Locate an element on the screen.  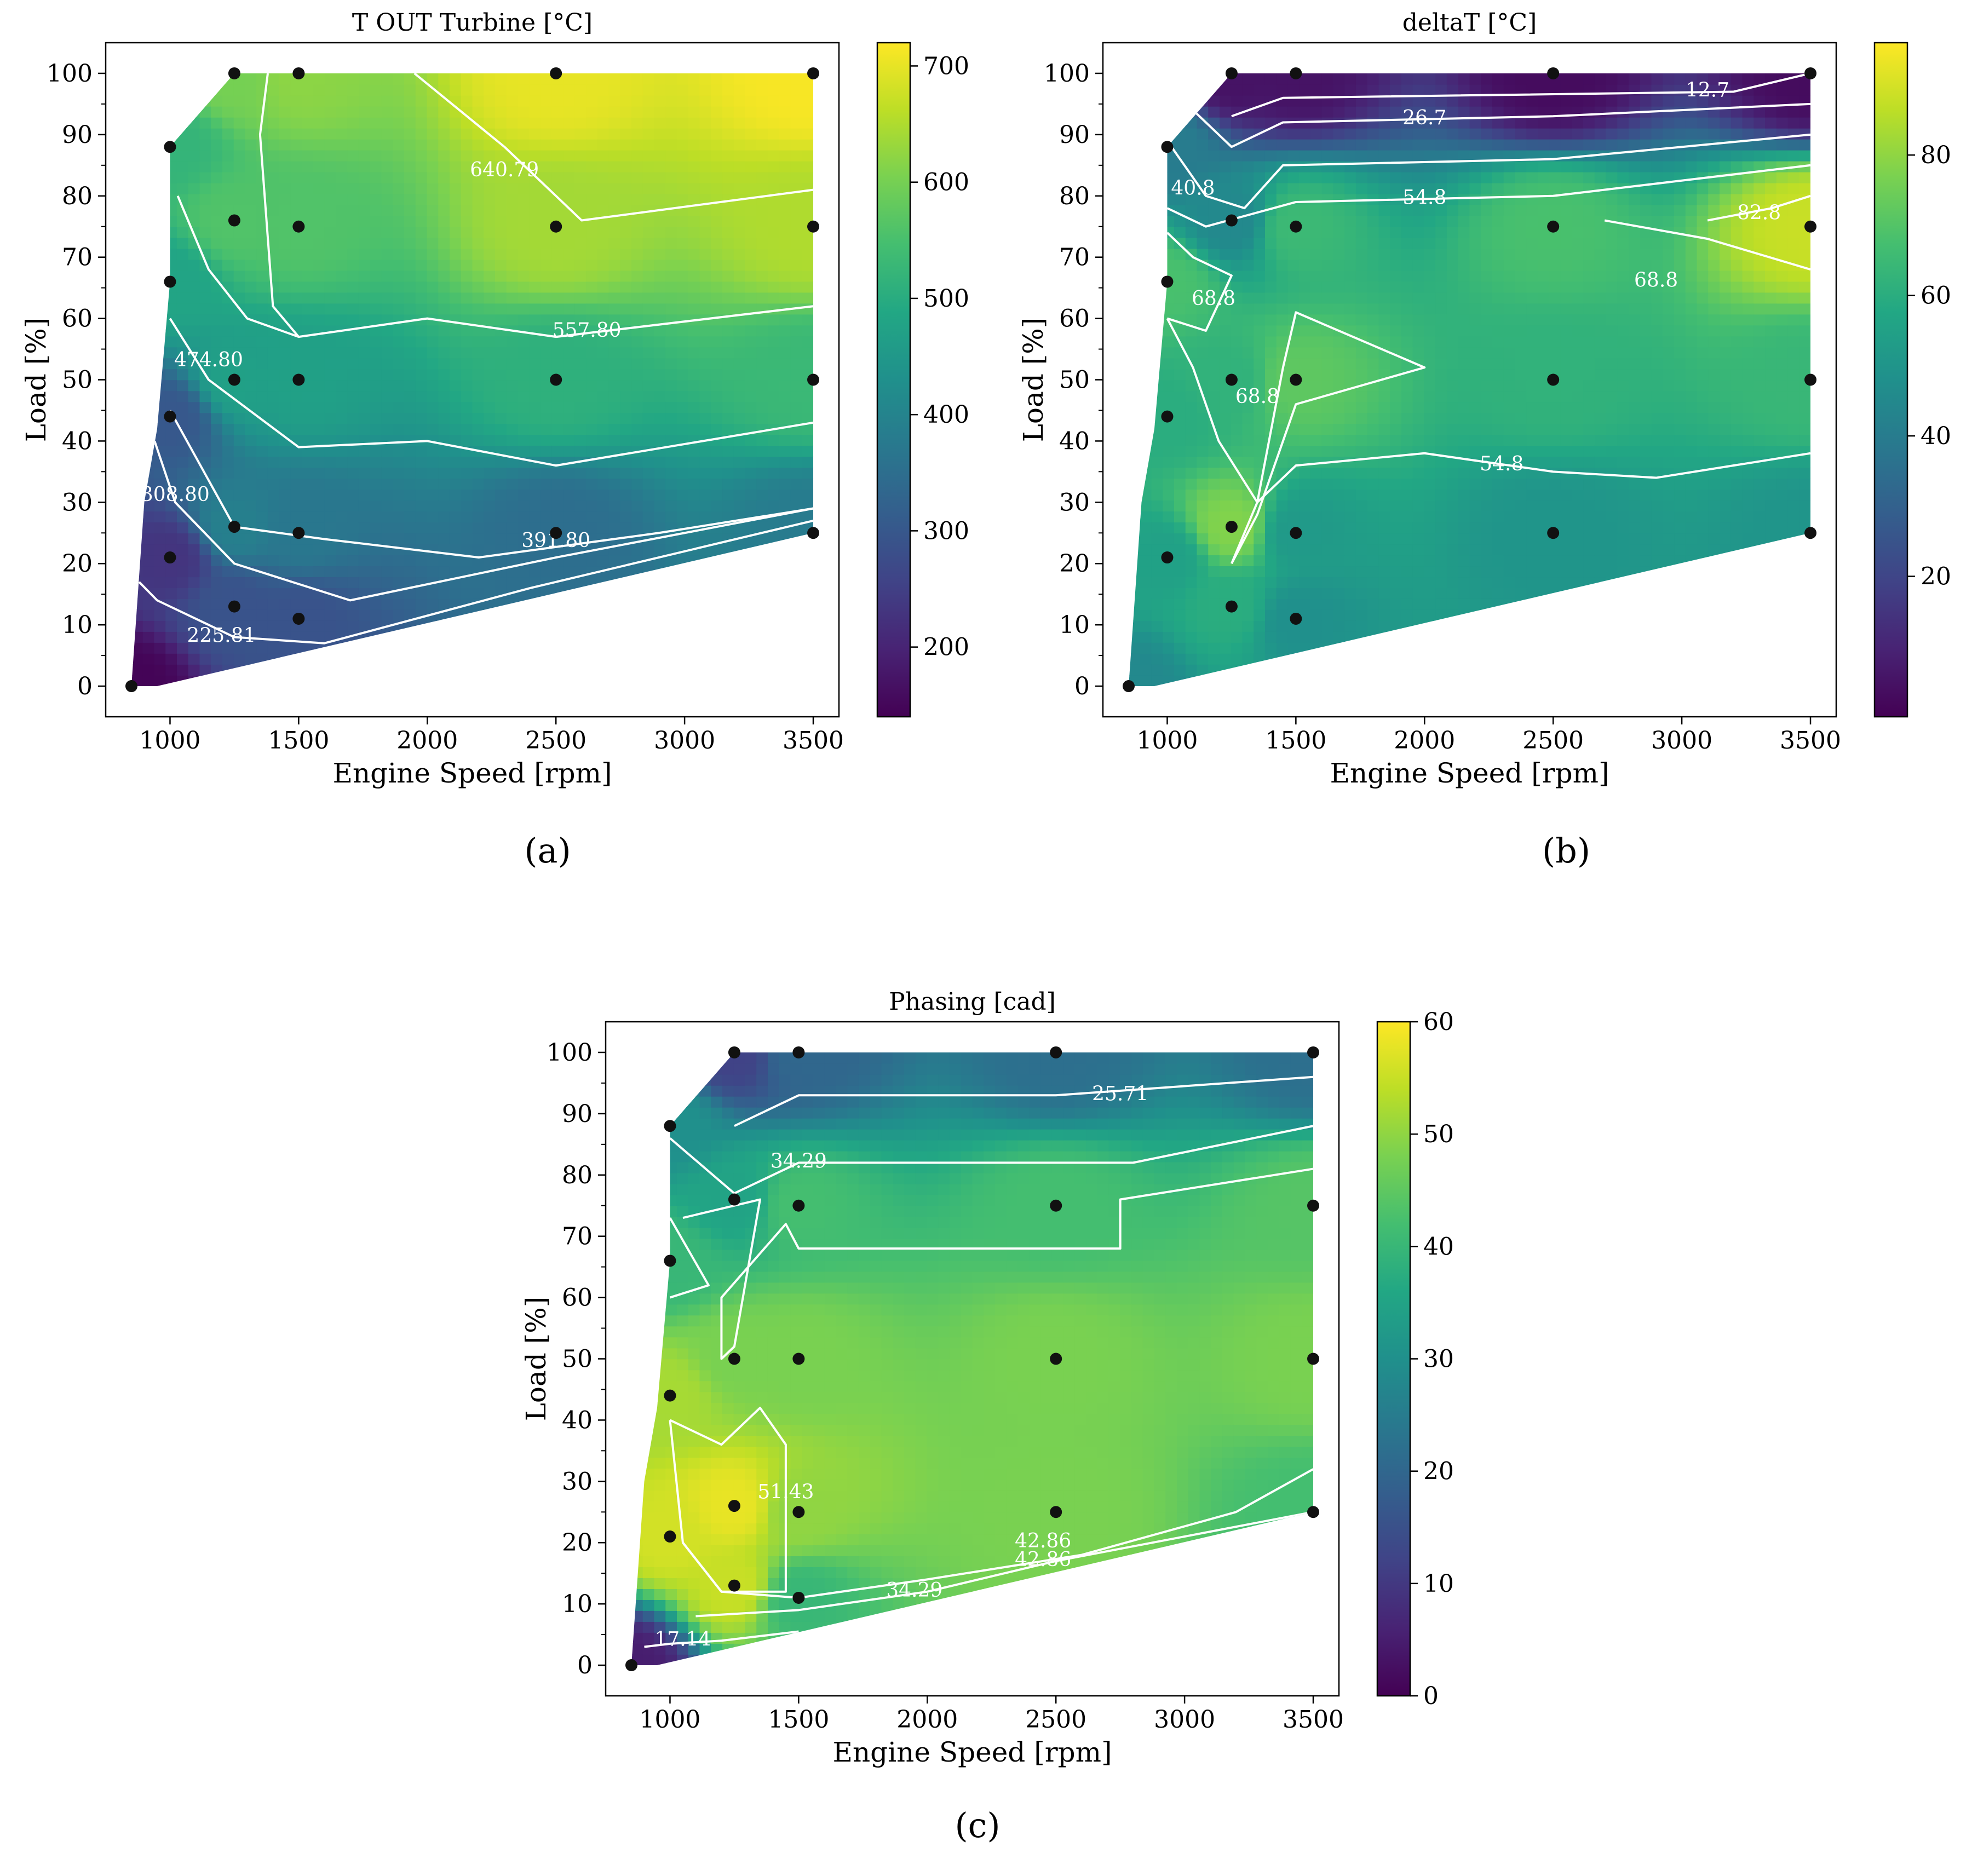
contour-lines is located at coordinates (476, 358).